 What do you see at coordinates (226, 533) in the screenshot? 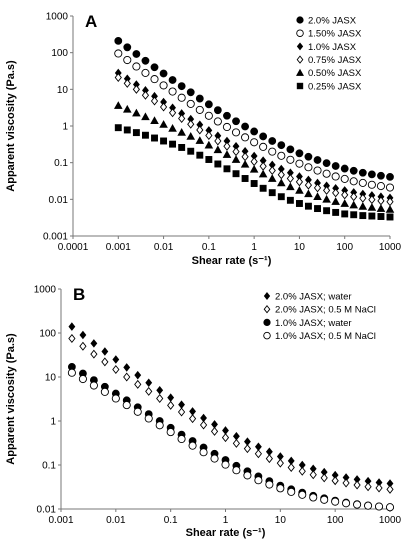
I see `x-axis-title: Shear rate (s⁻¹)` at bounding box center [226, 533].